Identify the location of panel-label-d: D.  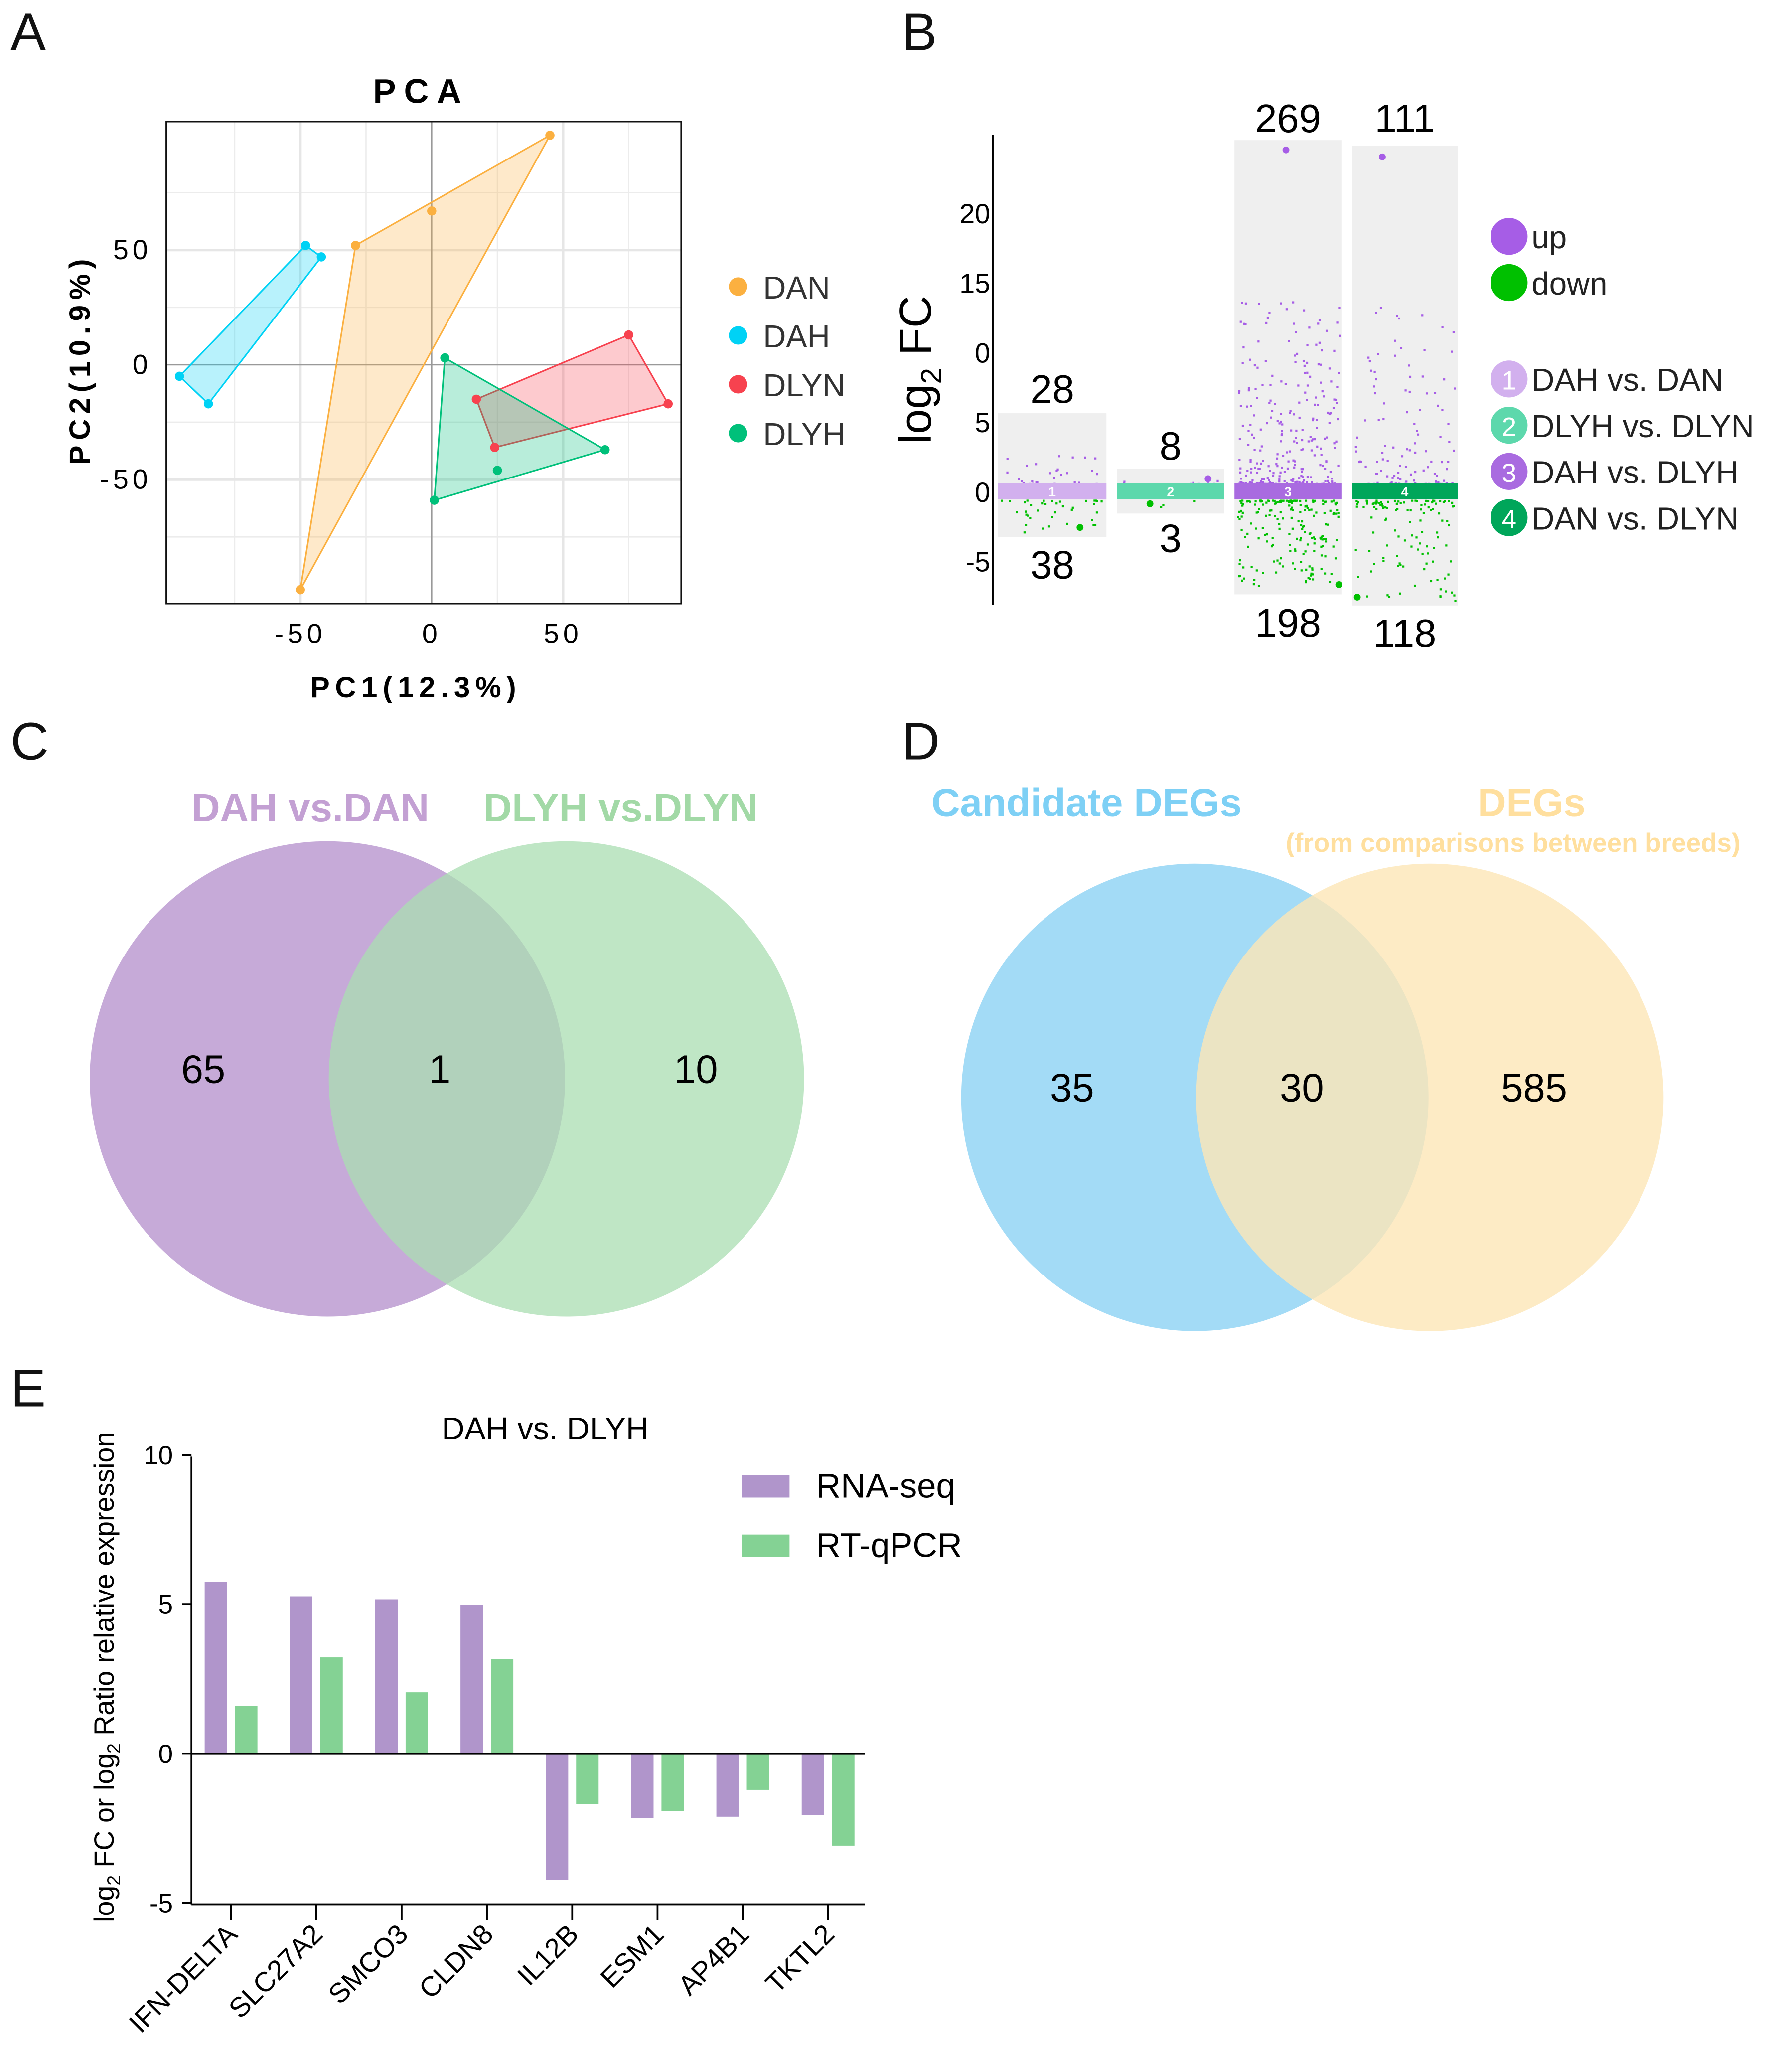
(921, 741).